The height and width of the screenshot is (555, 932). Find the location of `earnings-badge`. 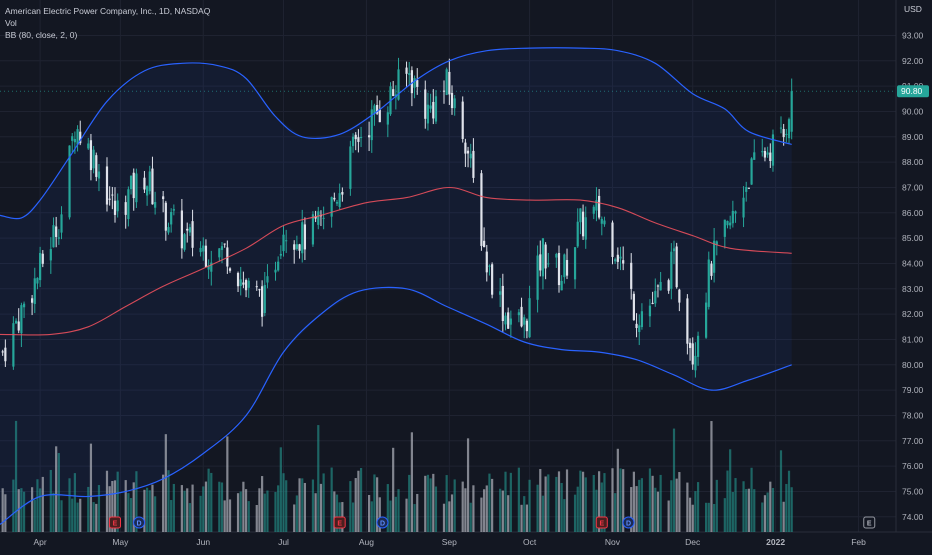

earnings-badge is located at coordinates (339, 522).